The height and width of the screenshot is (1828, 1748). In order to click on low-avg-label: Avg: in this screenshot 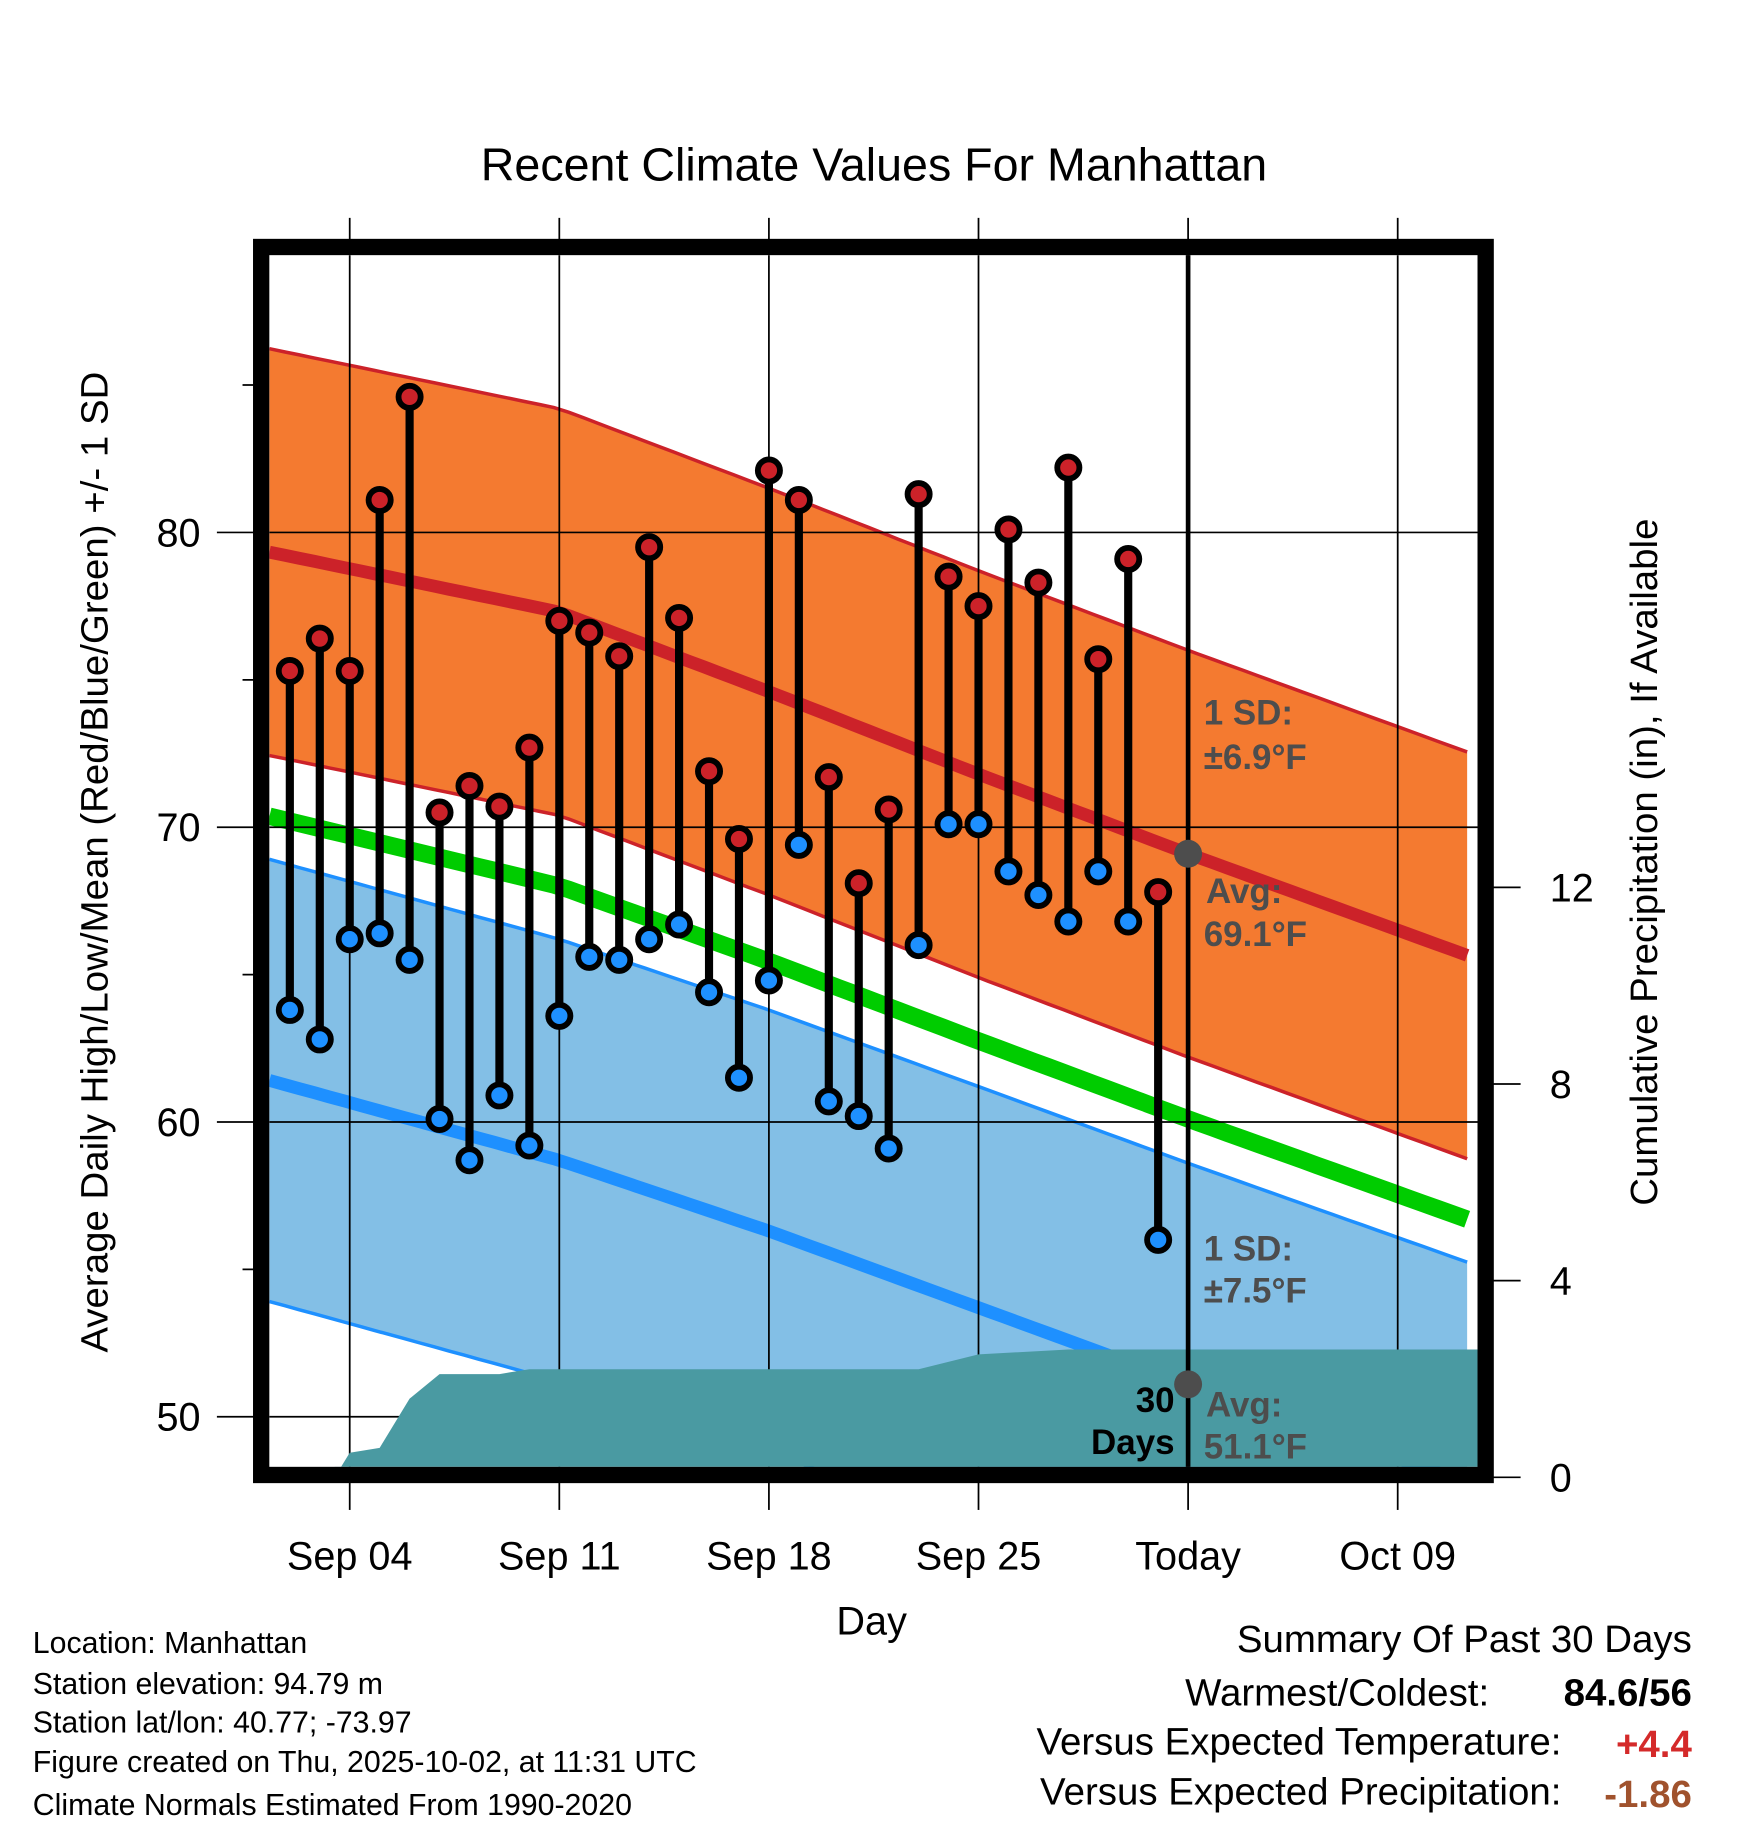, I will do `click(1244, 1405)`.